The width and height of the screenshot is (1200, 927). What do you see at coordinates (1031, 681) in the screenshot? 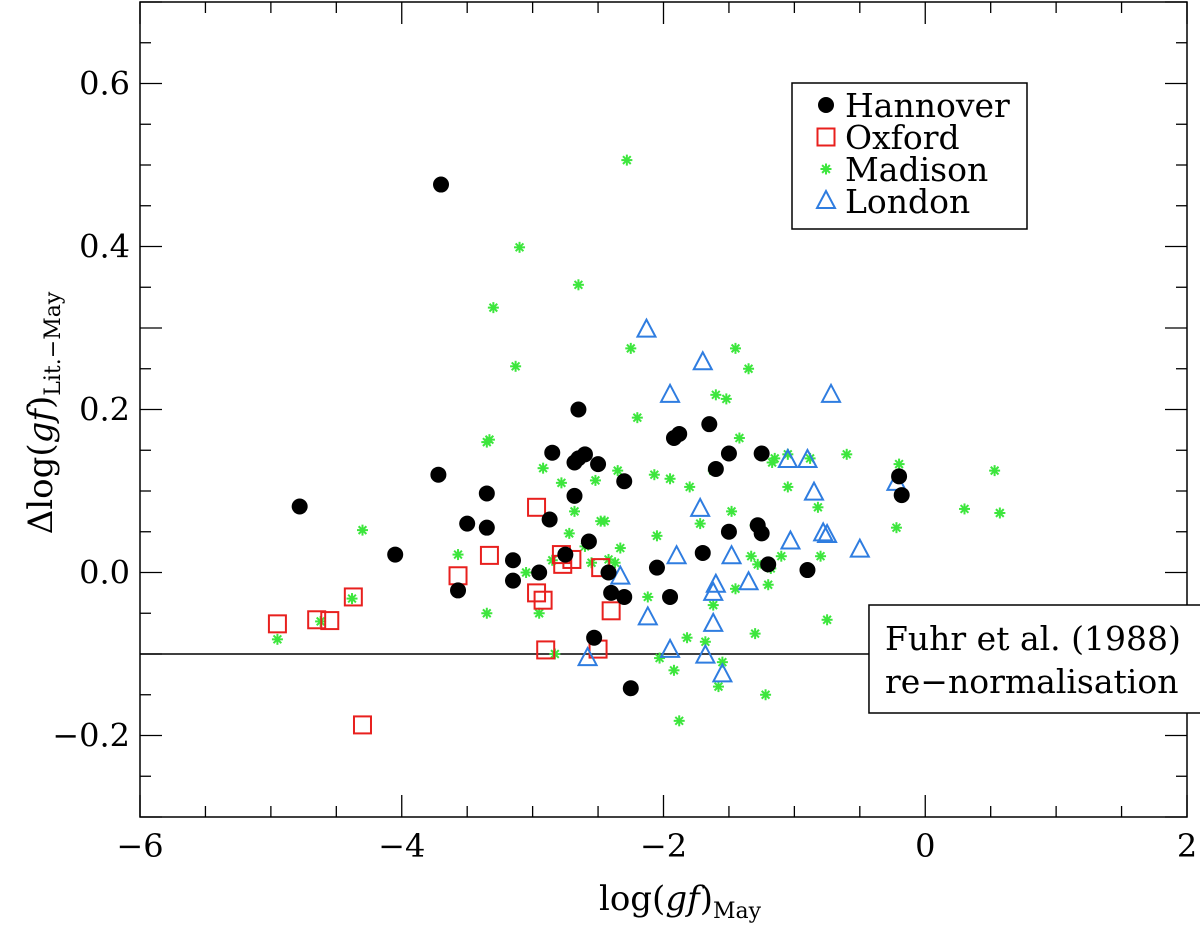
I see `annotation-line-2: re−normalisation` at bounding box center [1031, 681].